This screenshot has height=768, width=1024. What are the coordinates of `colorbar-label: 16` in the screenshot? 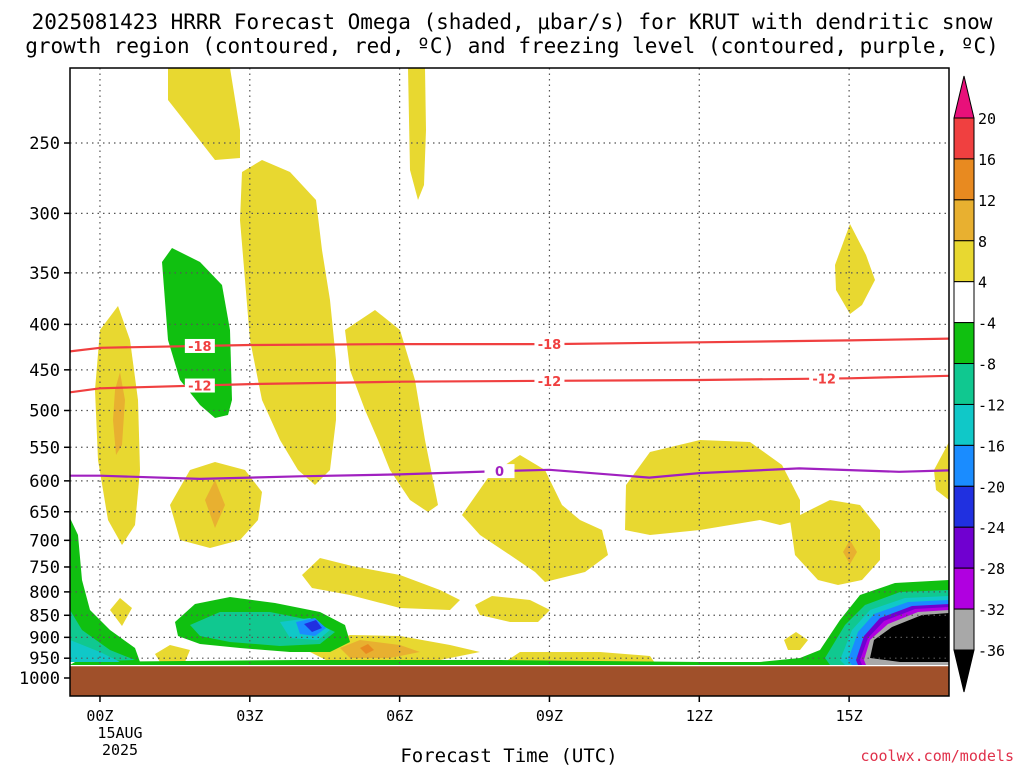 It's located at (987, 160).